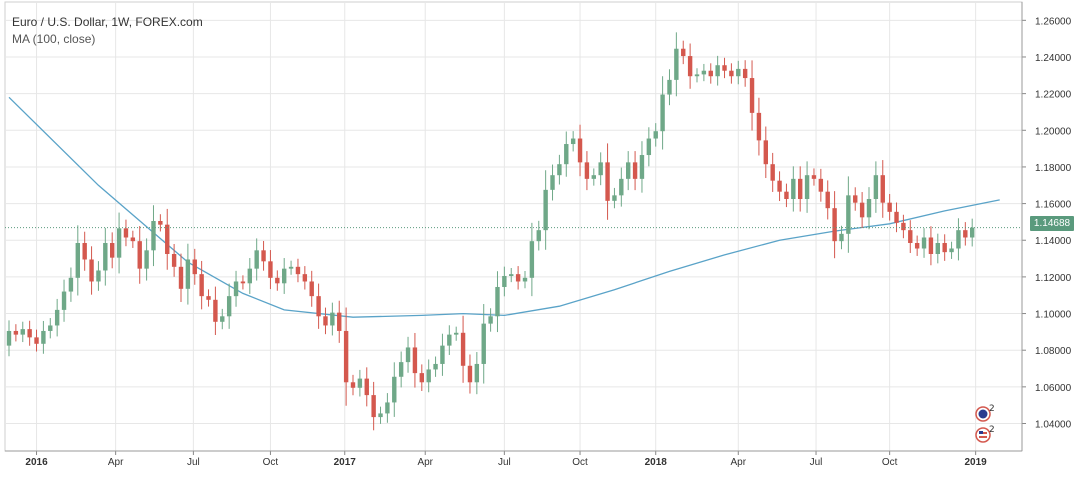 The image size is (1080, 479). I want to click on symbol-title: Euro / U.S. Dollar, 1W, FOREX.com, so click(107, 22).